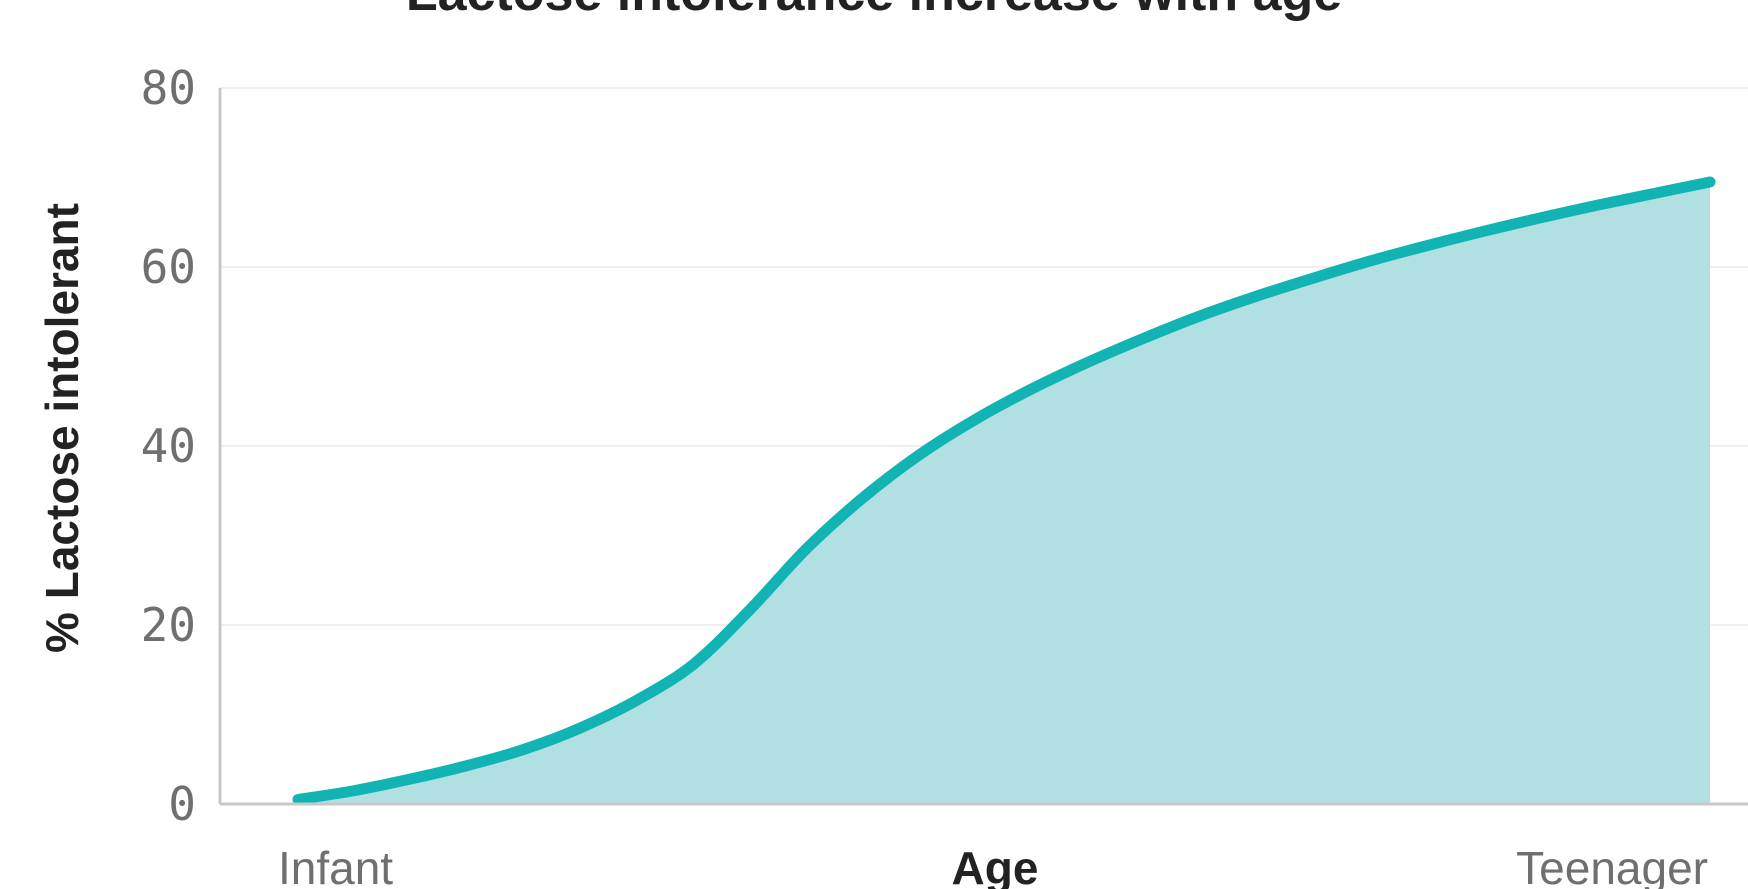 Image resolution: width=1748 pixels, height=889 pixels. What do you see at coordinates (335, 865) in the screenshot?
I see `x-tick-label-infant: Infant` at bounding box center [335, 865].